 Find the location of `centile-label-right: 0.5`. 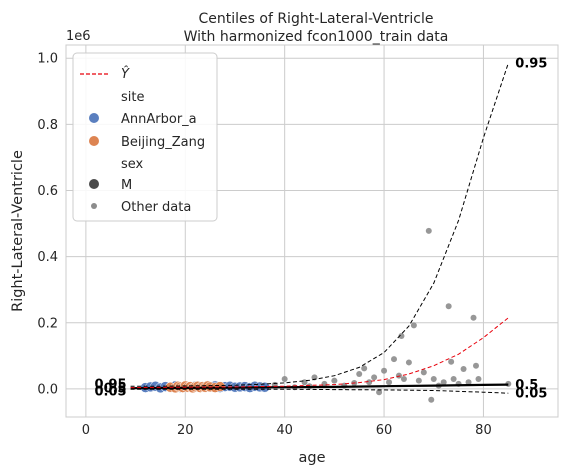

centile-label-right: 0.5 is located at coordinates (526, 385).